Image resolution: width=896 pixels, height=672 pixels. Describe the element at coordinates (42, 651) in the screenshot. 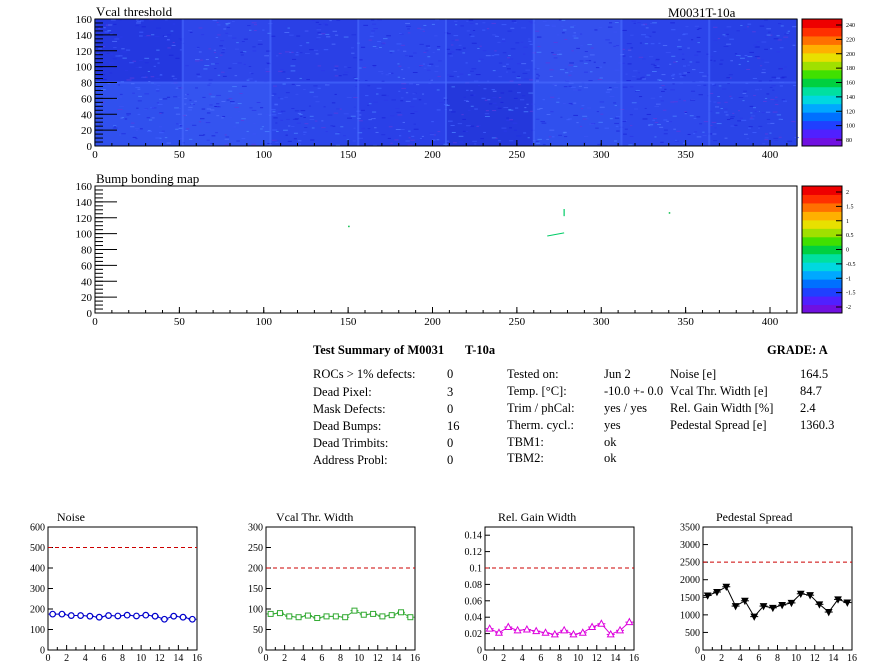

I see `trend-ytick-label: 0` at that location.